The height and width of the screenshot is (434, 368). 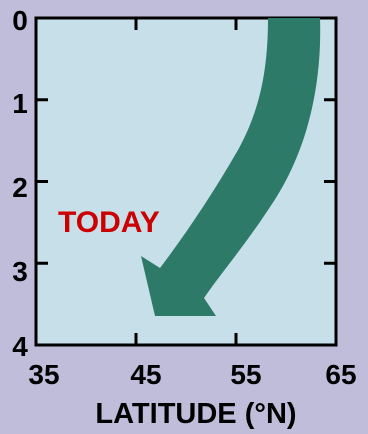 What do you see at coordinates (109, 222) in the screenshot?
I see `today-label: TODAY` at bounding box center [109, 222].